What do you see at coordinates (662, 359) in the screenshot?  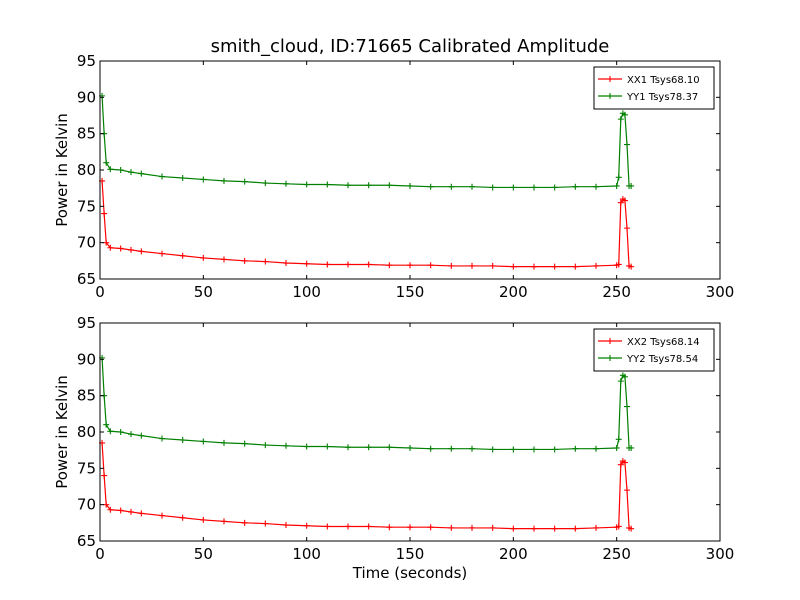 I see `legend-label: YY2 Tsys78.54` at bounding box center [662, 359].